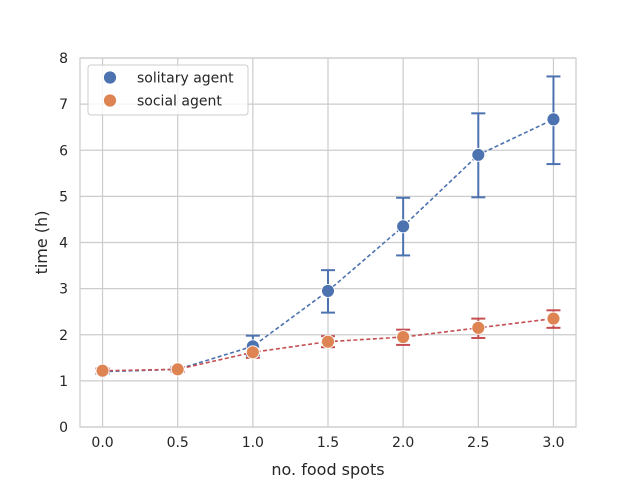 This screenshot has width=640, height=480. What do you see at coordinates (63, 59) in the screenshot?
I see `y-tick-label: 8` at bounding box center [63, 59].